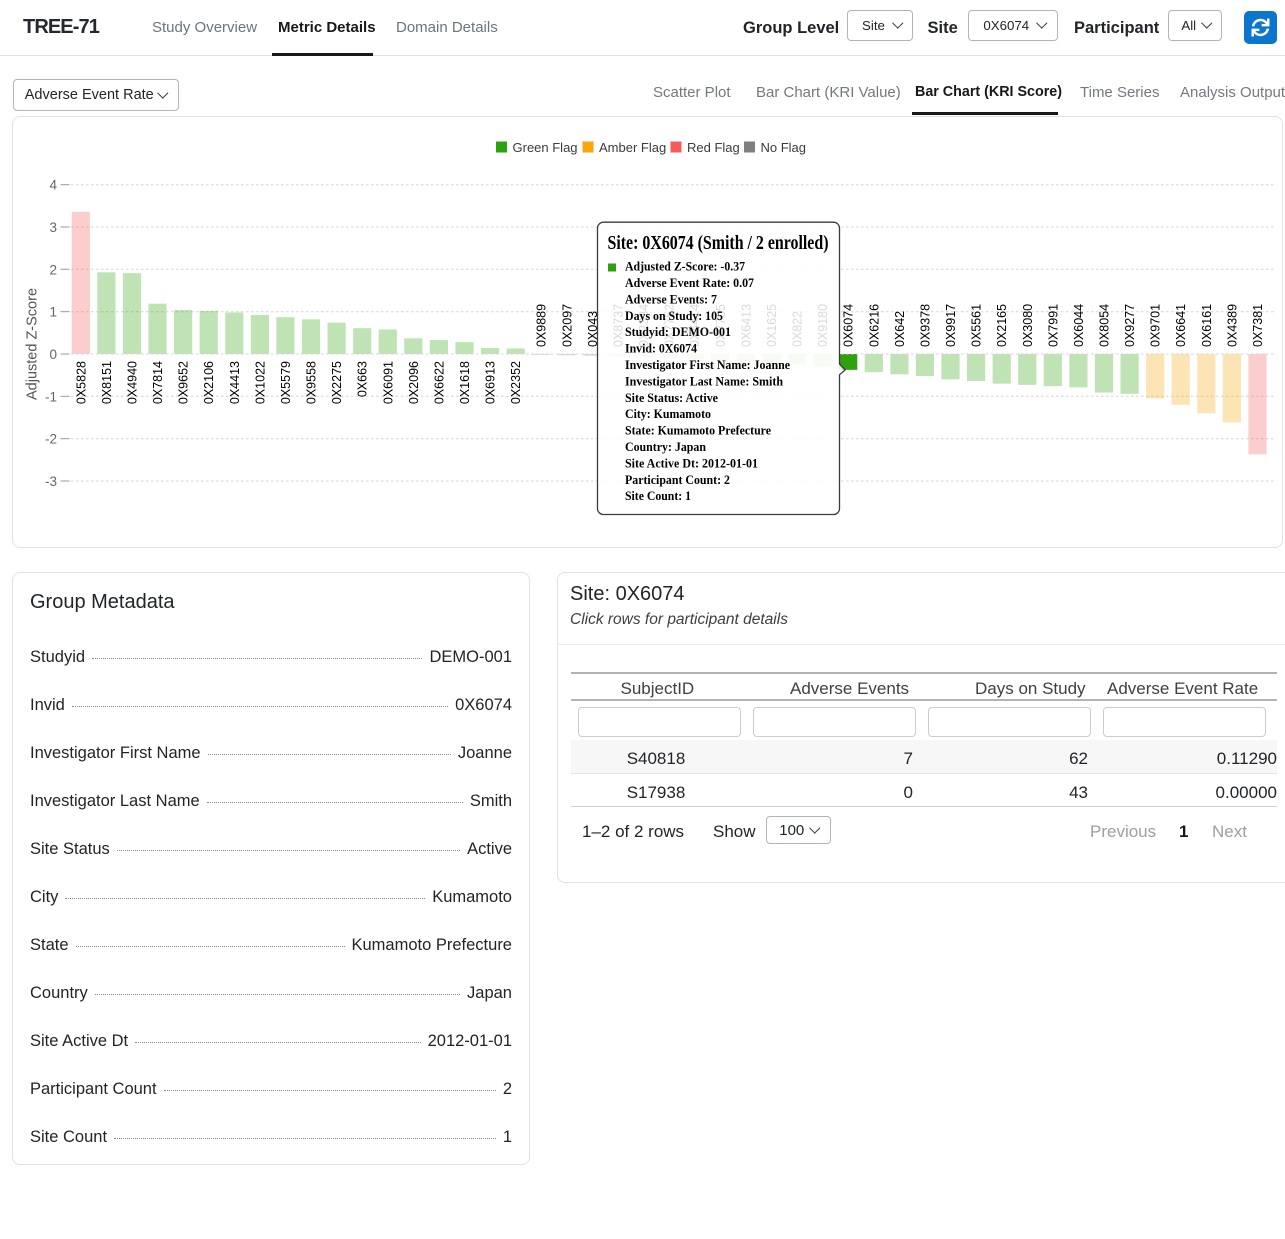  I want to click on svg-text: Red Flag, so click(713, 147).